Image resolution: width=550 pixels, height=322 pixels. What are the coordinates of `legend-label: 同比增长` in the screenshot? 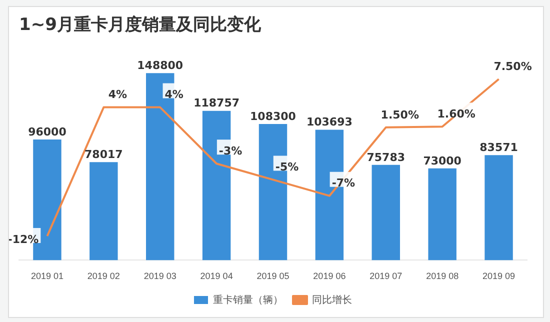 It's located at (332, 300).